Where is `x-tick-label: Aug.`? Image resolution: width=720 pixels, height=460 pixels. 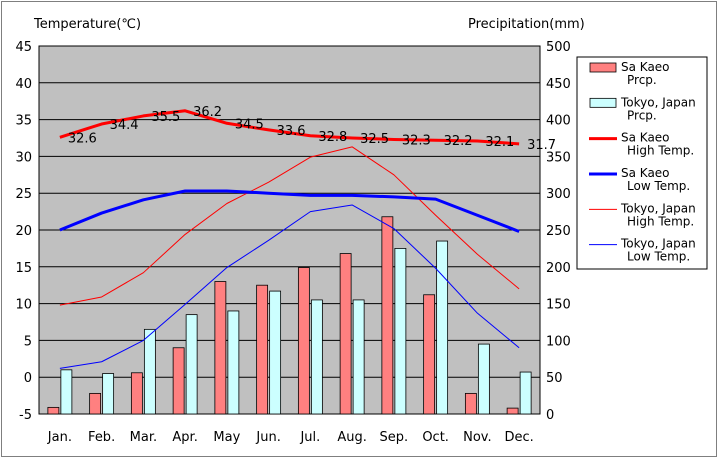
x-tick-label: Aug. is located at coordinates (352, 437).